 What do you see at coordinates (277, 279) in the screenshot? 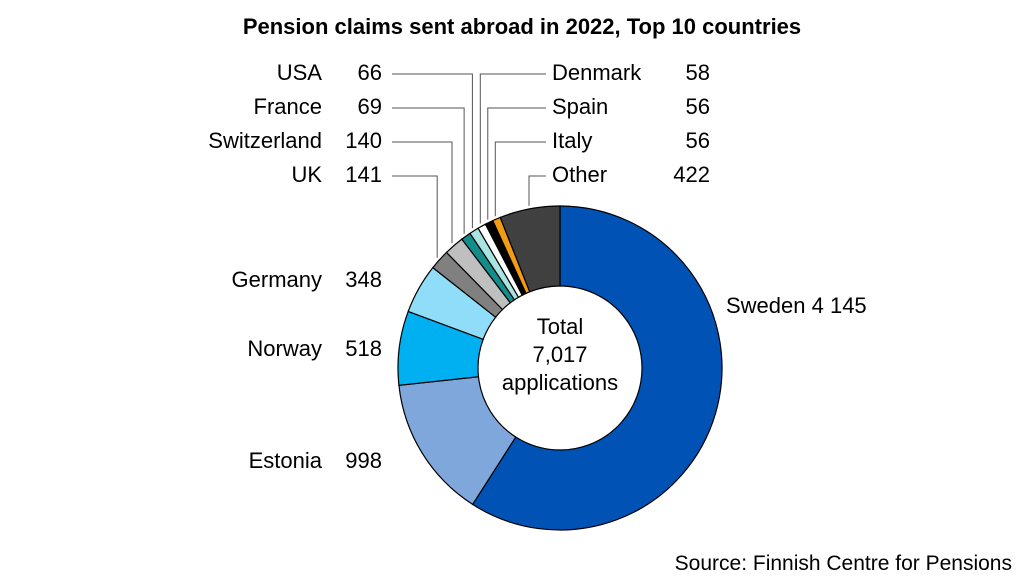
I see `label-germany: Germany` at bounding box center [277, 279].